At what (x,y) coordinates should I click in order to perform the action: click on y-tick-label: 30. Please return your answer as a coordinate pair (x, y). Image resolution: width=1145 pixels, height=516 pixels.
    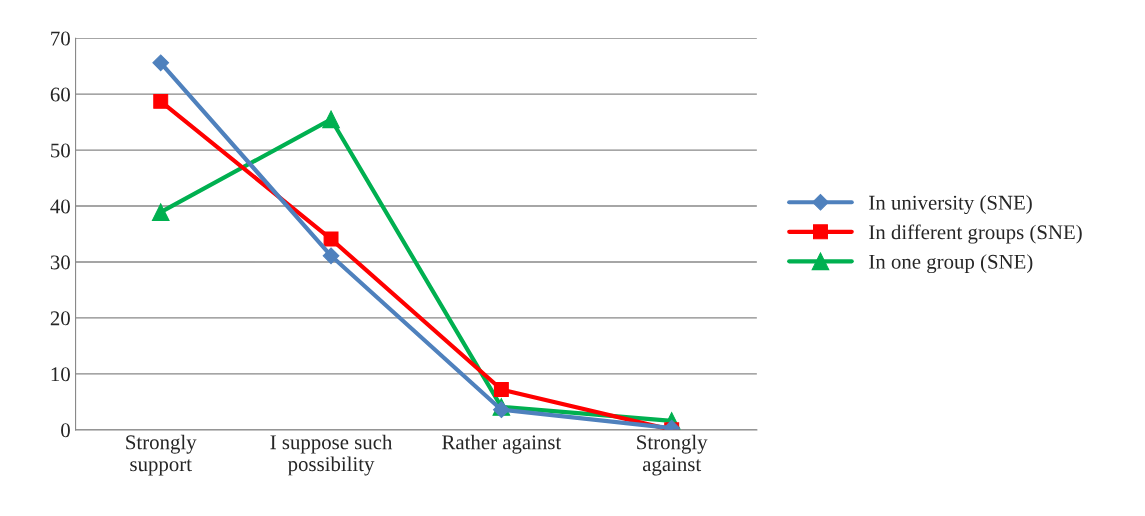
    Looking at the image, I should click on (60, 262).